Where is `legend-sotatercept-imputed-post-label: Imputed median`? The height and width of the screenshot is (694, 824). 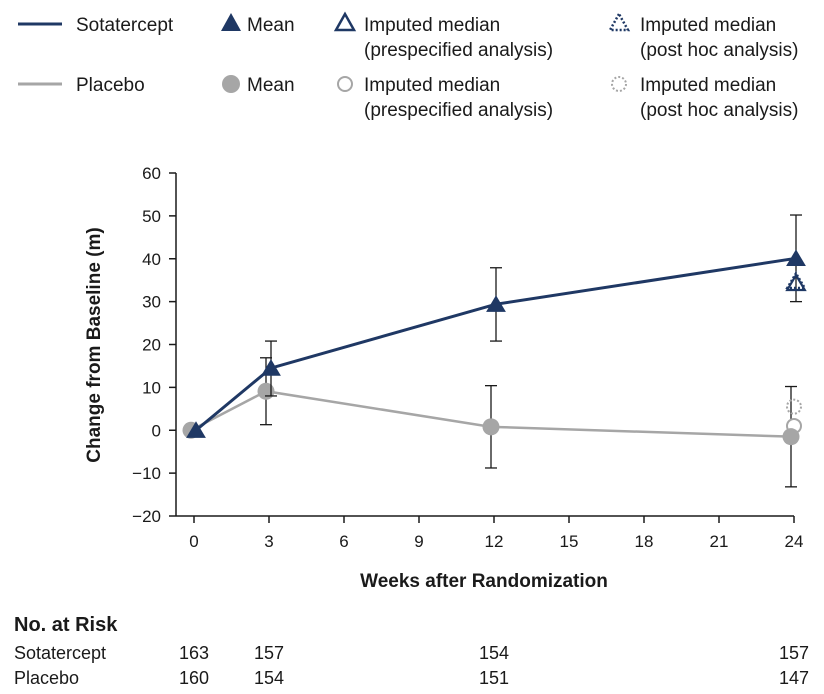 legend-sotatercept-imputed-post-label: Imputed median is located at coordinates (708, 25).